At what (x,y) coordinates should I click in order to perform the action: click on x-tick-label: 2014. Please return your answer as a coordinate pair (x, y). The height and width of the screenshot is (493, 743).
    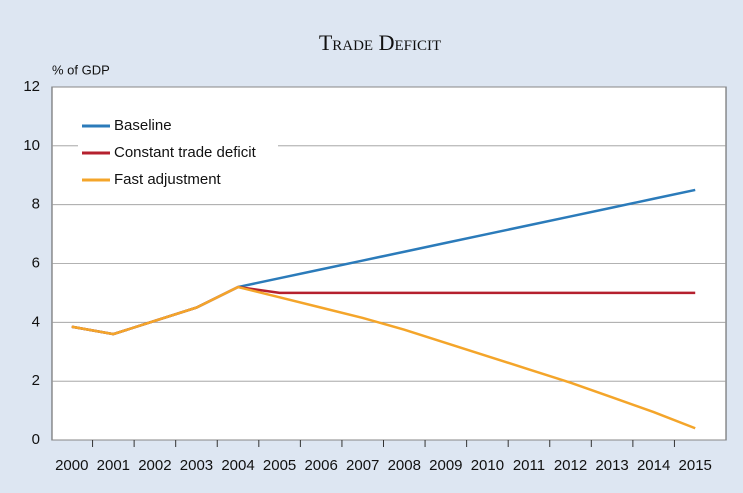
    Looking at the image, I should click on (653, 465).